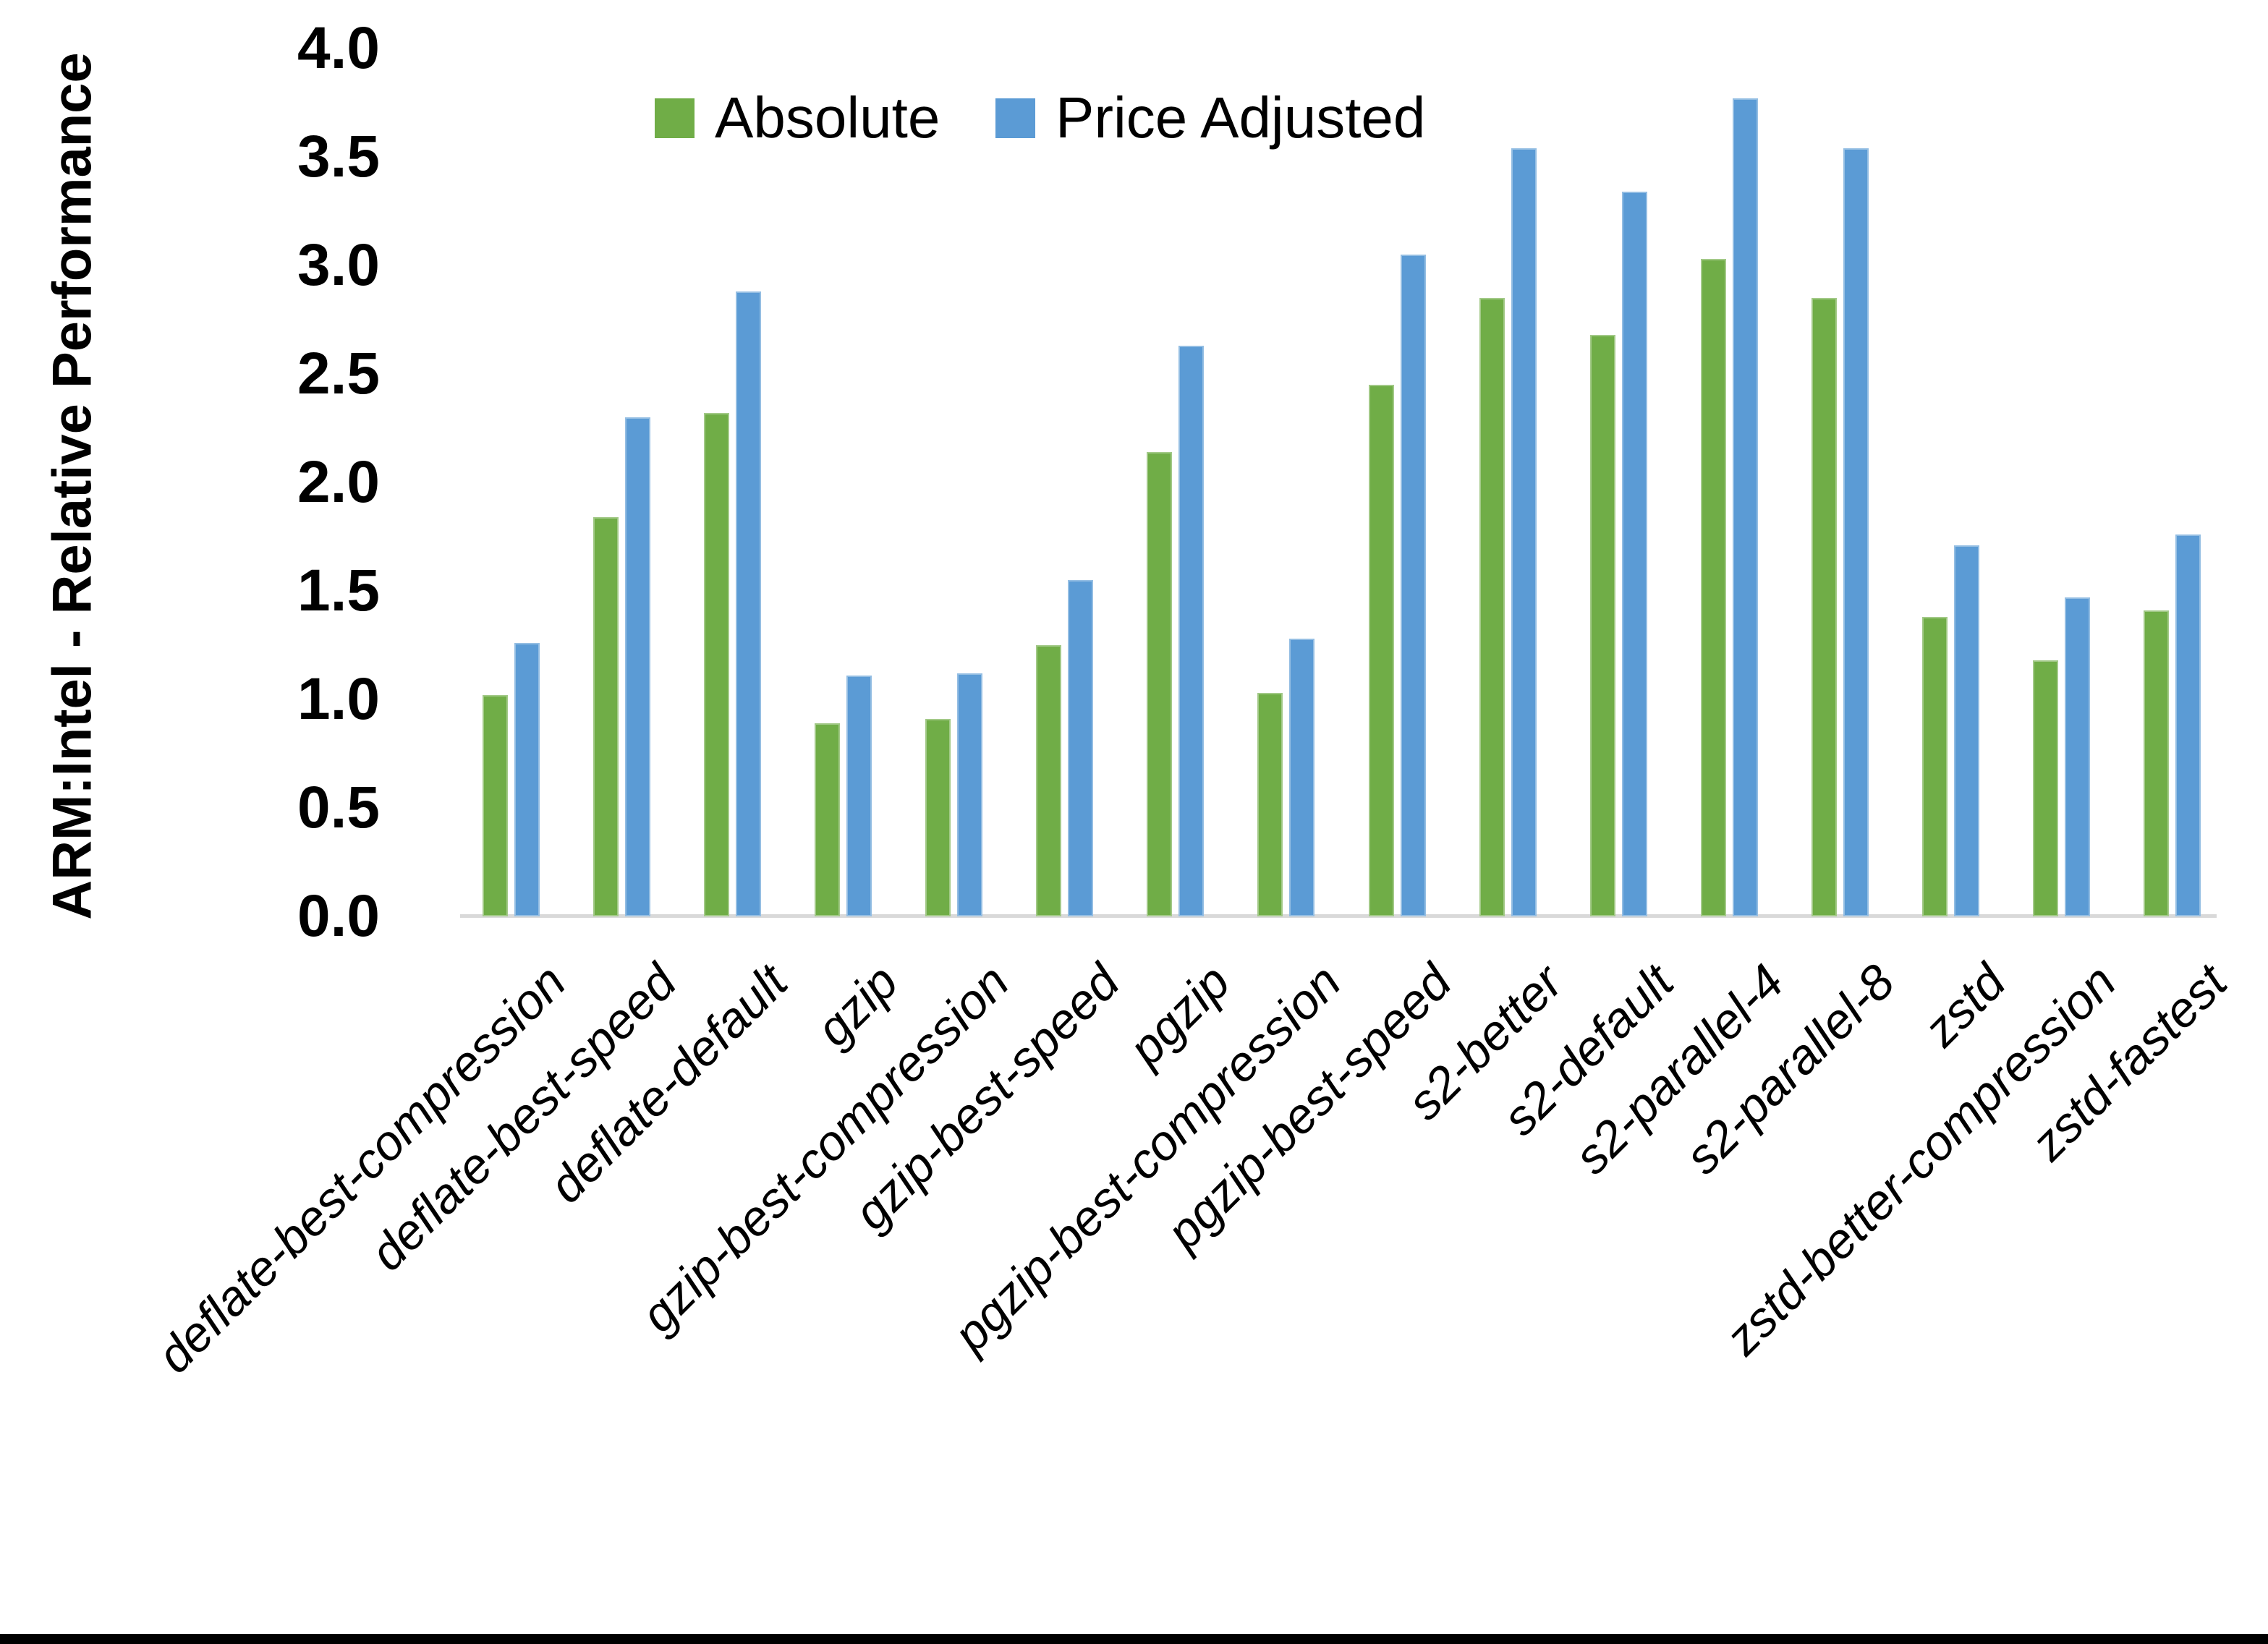 The width and height of the screenshot is (2268, 1644). I want to click on x-axis-label: deflate-best-compression, so click(361, 1169).